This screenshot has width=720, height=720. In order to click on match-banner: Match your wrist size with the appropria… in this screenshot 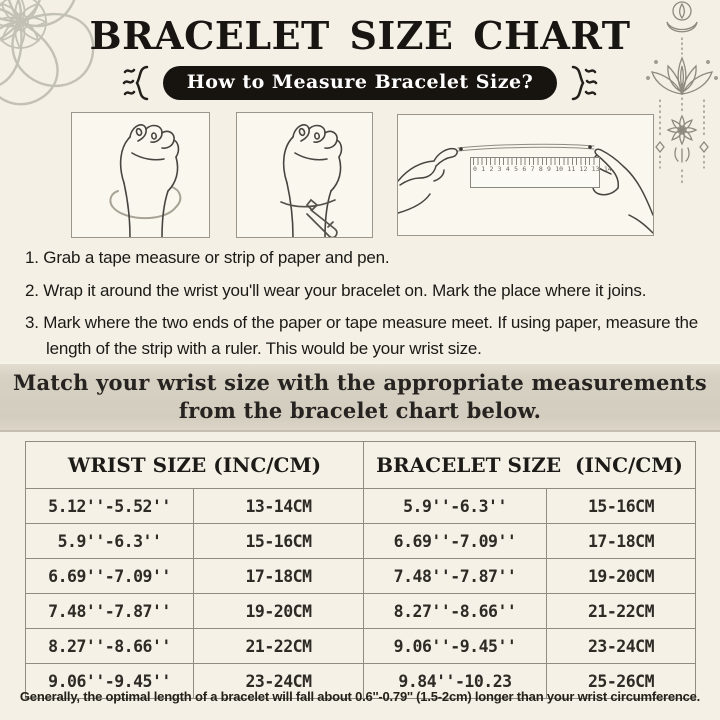, I will do `click(360, 397)`.